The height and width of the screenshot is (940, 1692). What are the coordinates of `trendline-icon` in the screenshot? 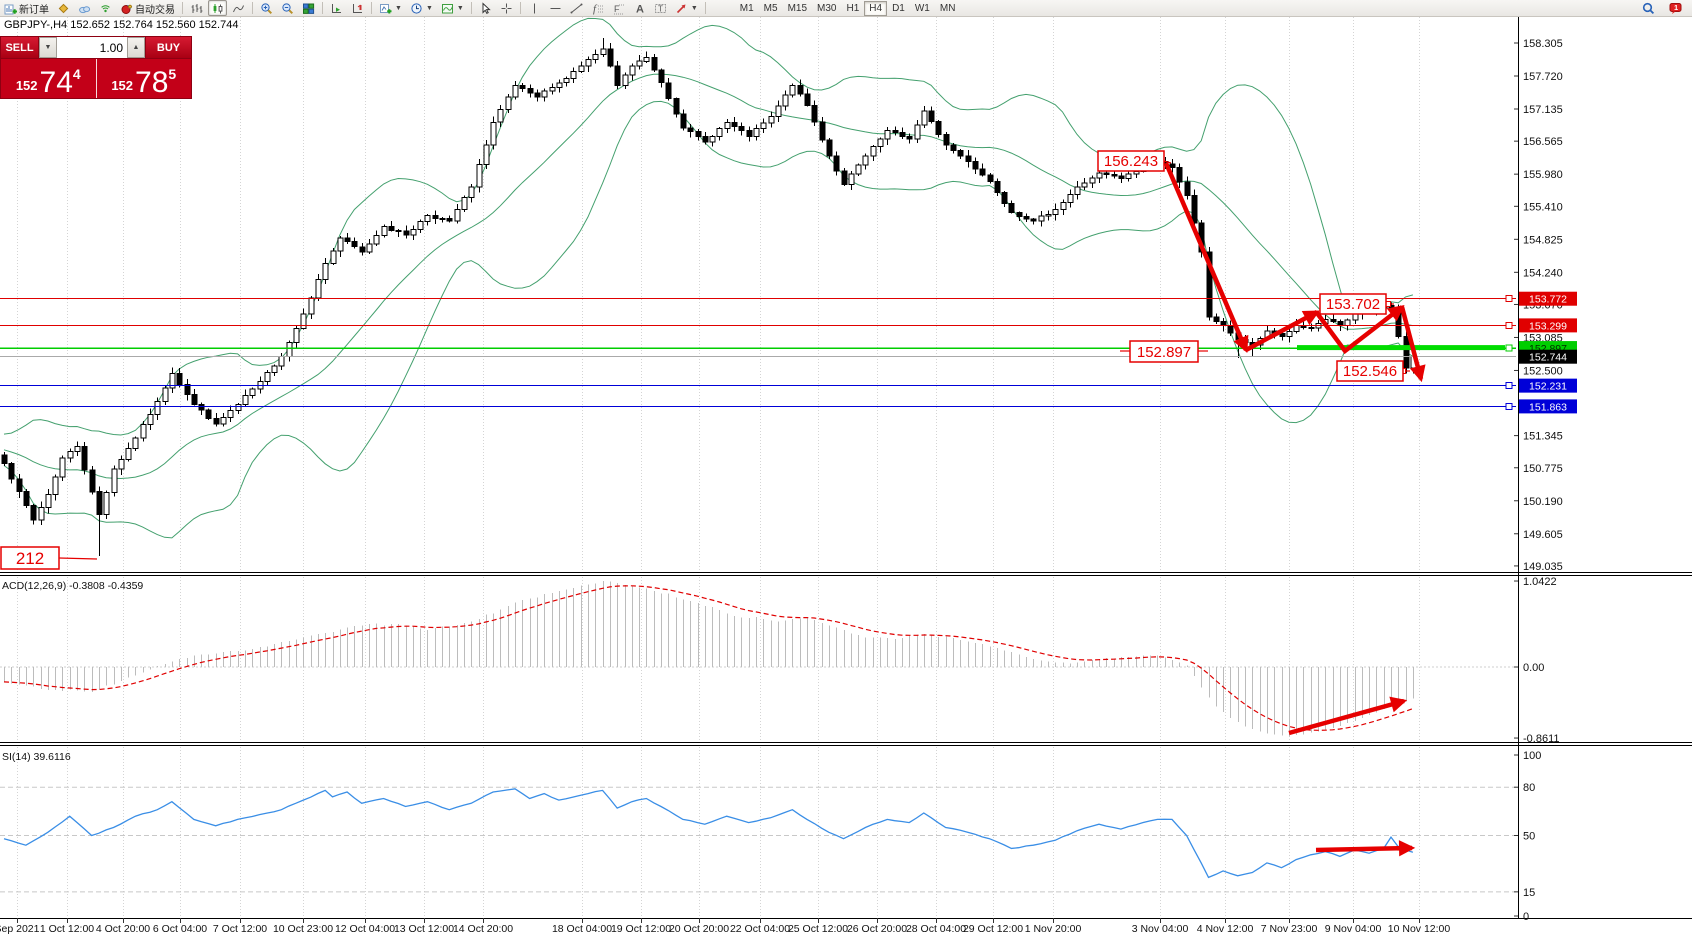 It's located at (576, 8).